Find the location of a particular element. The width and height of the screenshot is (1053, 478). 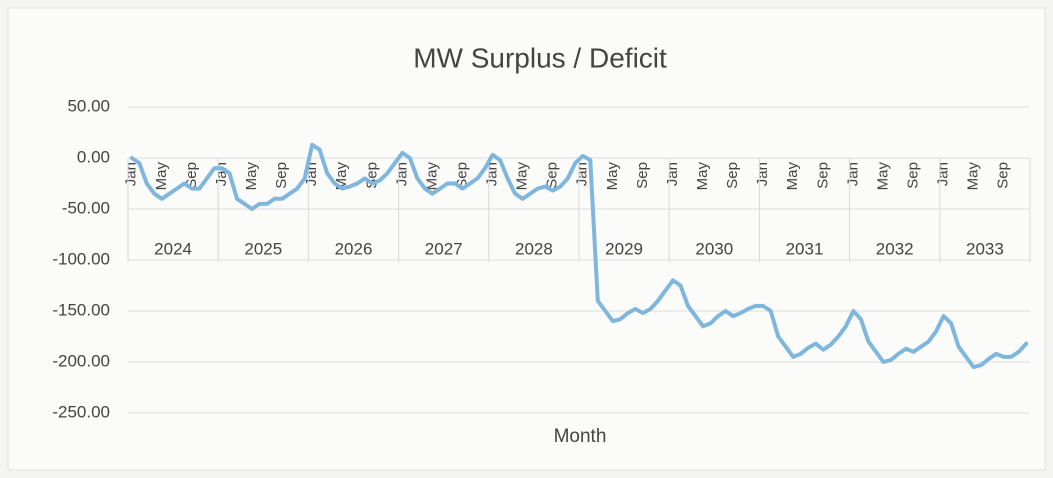

x-axis-title: Month is located at coordinates (580, 436).